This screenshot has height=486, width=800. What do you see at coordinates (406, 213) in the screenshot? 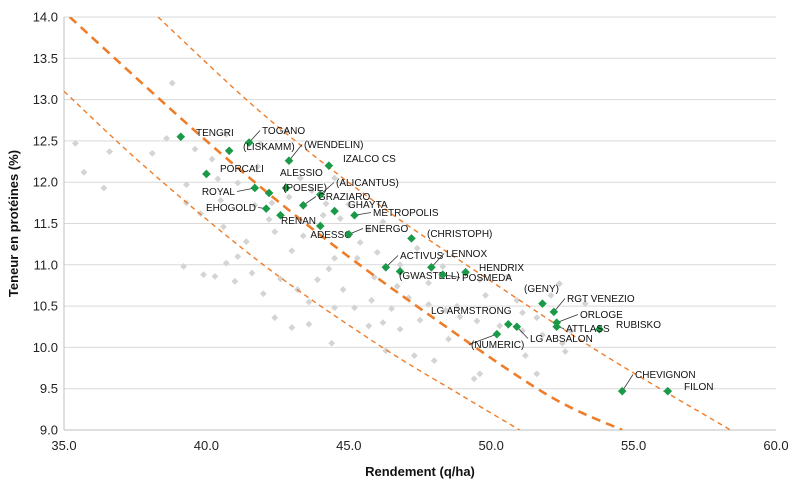
I see `variety-label: METROPOLIS` at bounding box center [406, 213].